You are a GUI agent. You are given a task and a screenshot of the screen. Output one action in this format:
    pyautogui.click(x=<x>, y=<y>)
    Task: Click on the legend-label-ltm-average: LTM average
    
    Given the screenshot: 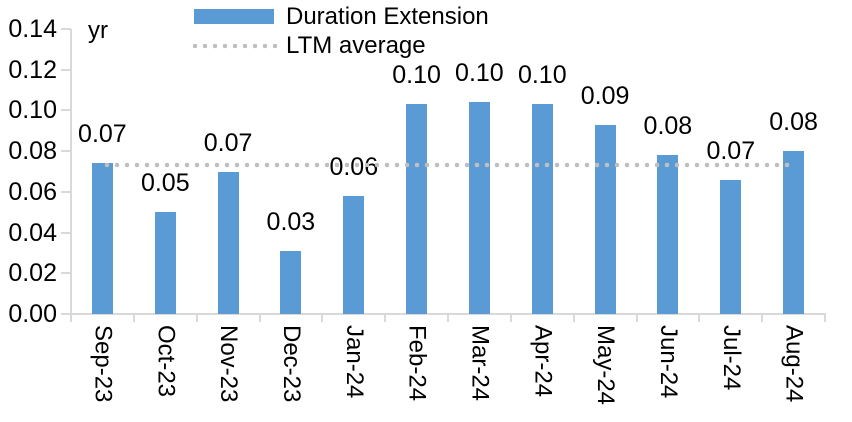 What is the action you would take?
    pyautogui.click(x=356, y=45)
    